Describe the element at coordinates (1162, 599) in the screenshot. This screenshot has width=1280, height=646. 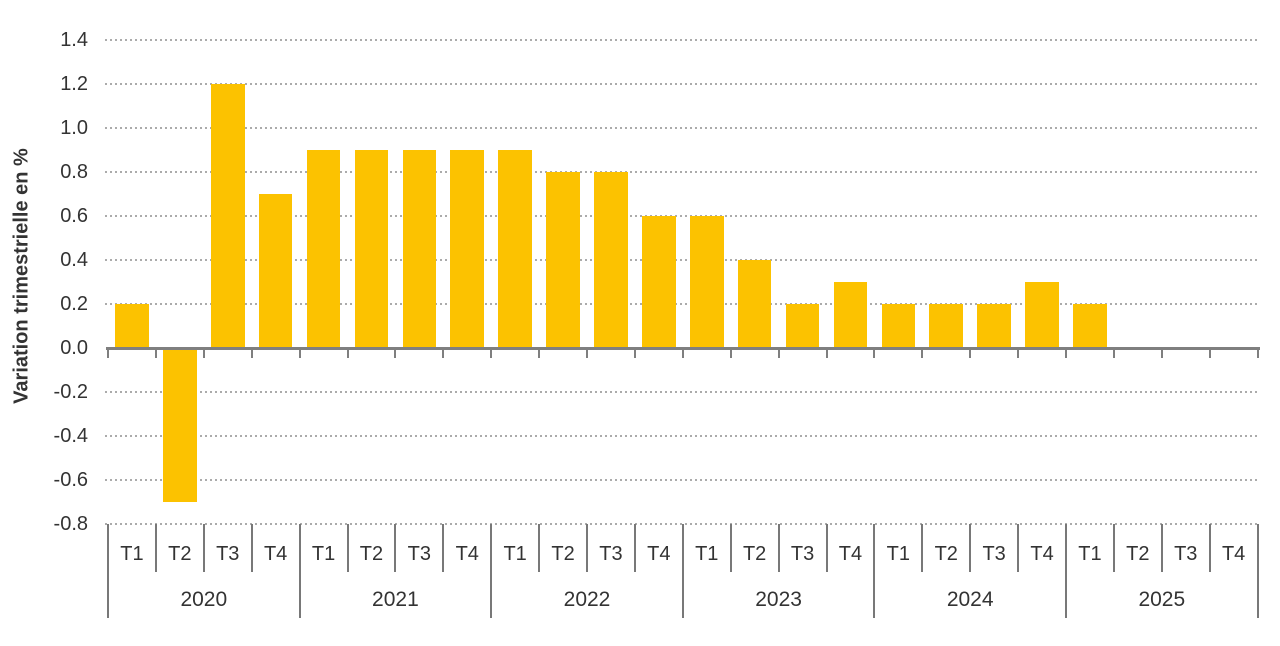
I see `year-label: 2025` at that location.